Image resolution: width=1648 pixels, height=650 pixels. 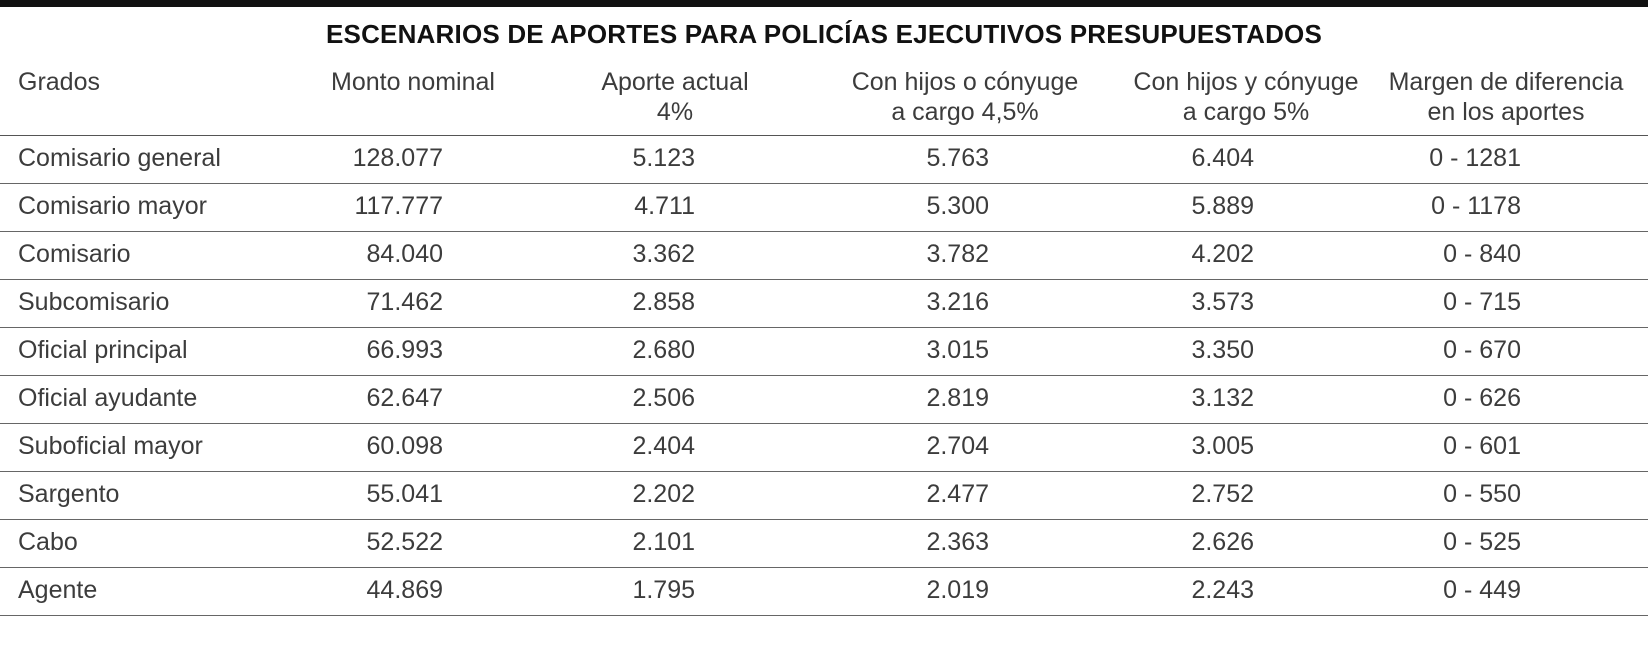 What do you see at coordinates (663, 350) in the screenshot?
I see `cell-aporte-actual: 2.680` at bounding box center [663, 350].